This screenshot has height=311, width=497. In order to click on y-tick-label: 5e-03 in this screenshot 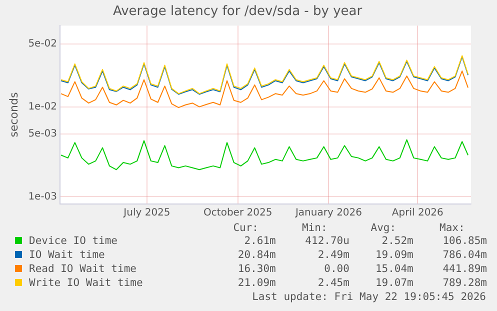, I will do `click(43, 134)`.